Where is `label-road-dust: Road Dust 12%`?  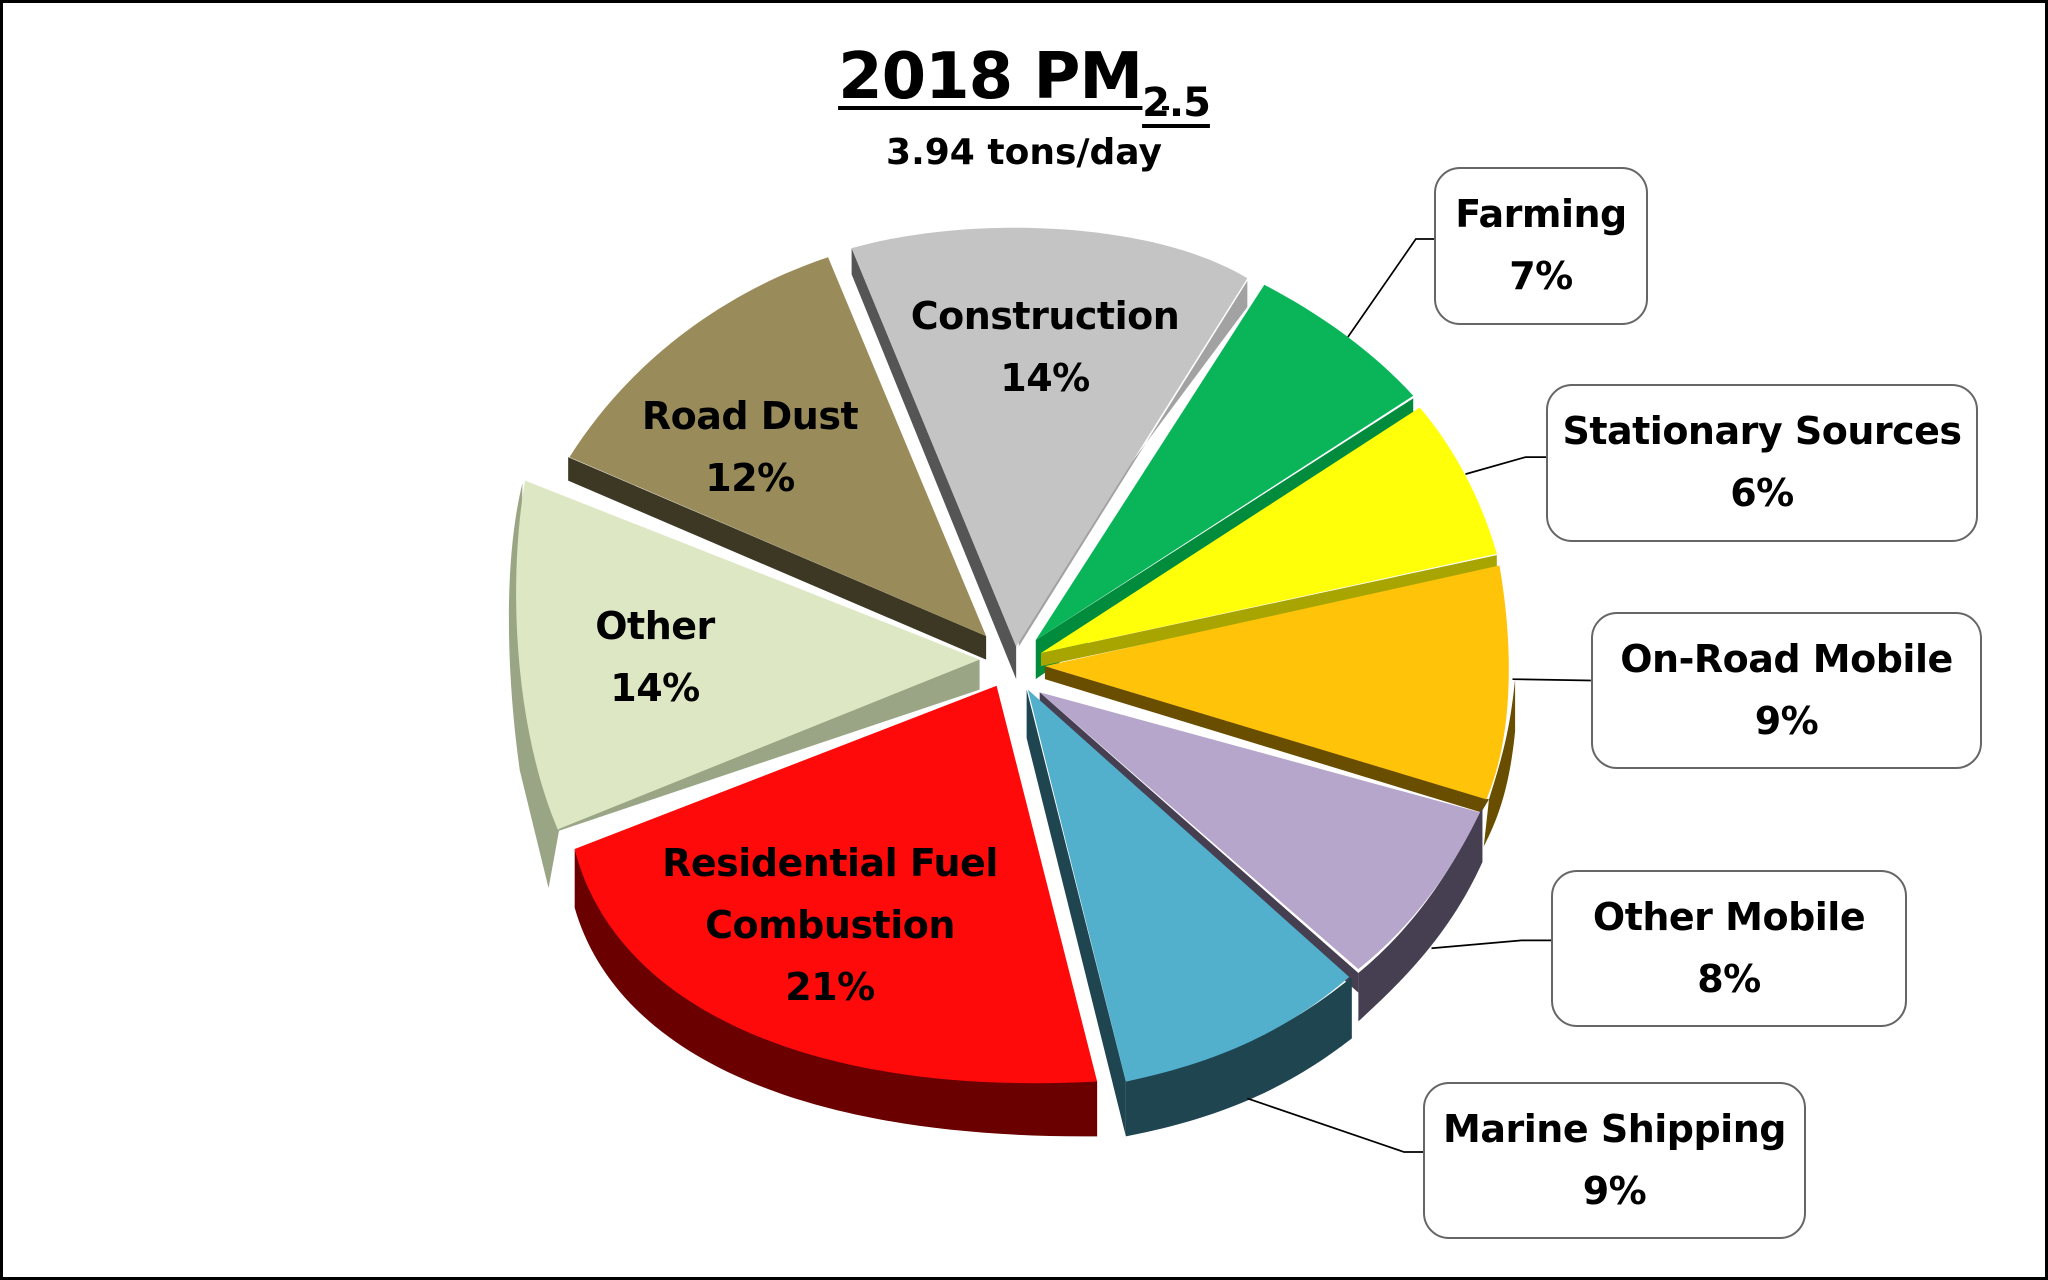 label-road-dust: Road Dust 12% is located at coordinates (750, 447).